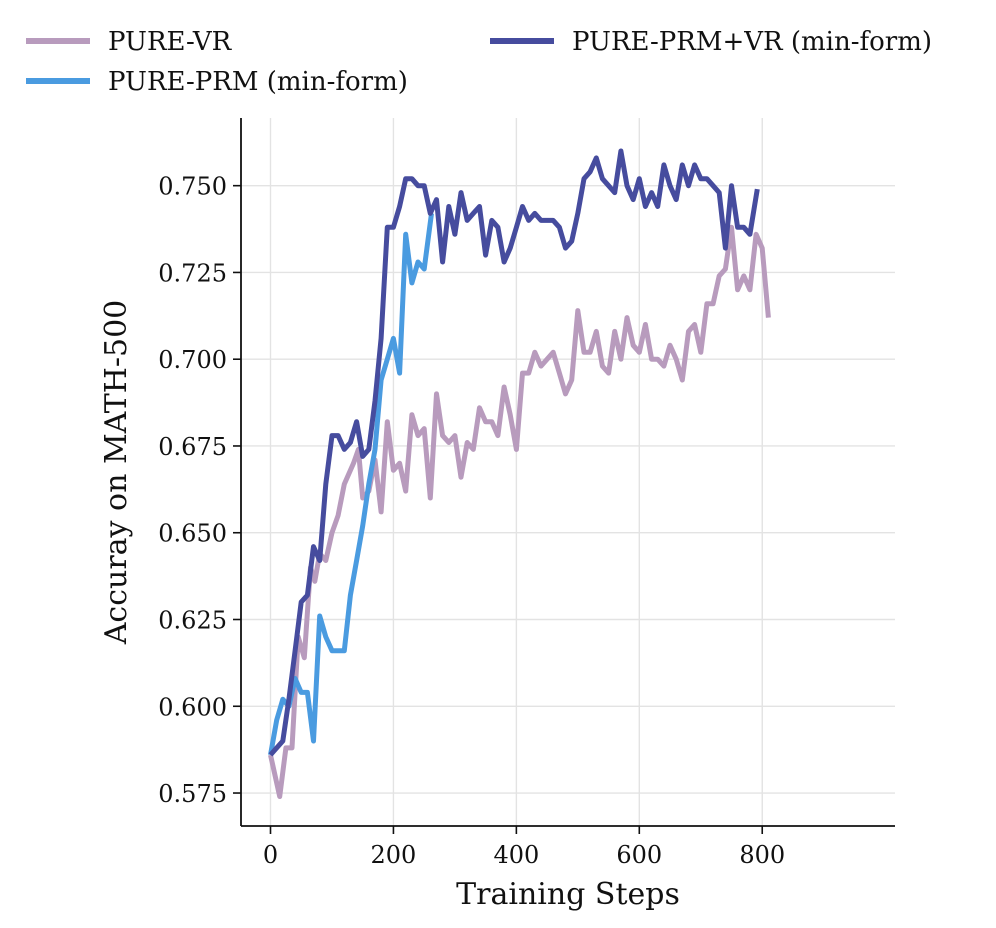  Describe the element at coordinates (351, 484) in the screenshot. I see `series-line-pure-prm-min-form` at that location.